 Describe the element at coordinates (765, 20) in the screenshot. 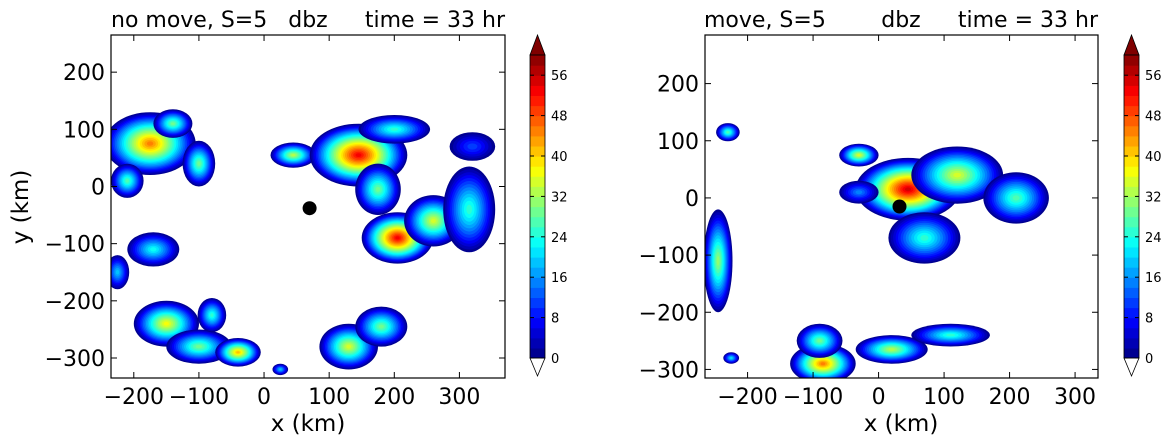

I see `right-title-case: move, S=5` at that location.